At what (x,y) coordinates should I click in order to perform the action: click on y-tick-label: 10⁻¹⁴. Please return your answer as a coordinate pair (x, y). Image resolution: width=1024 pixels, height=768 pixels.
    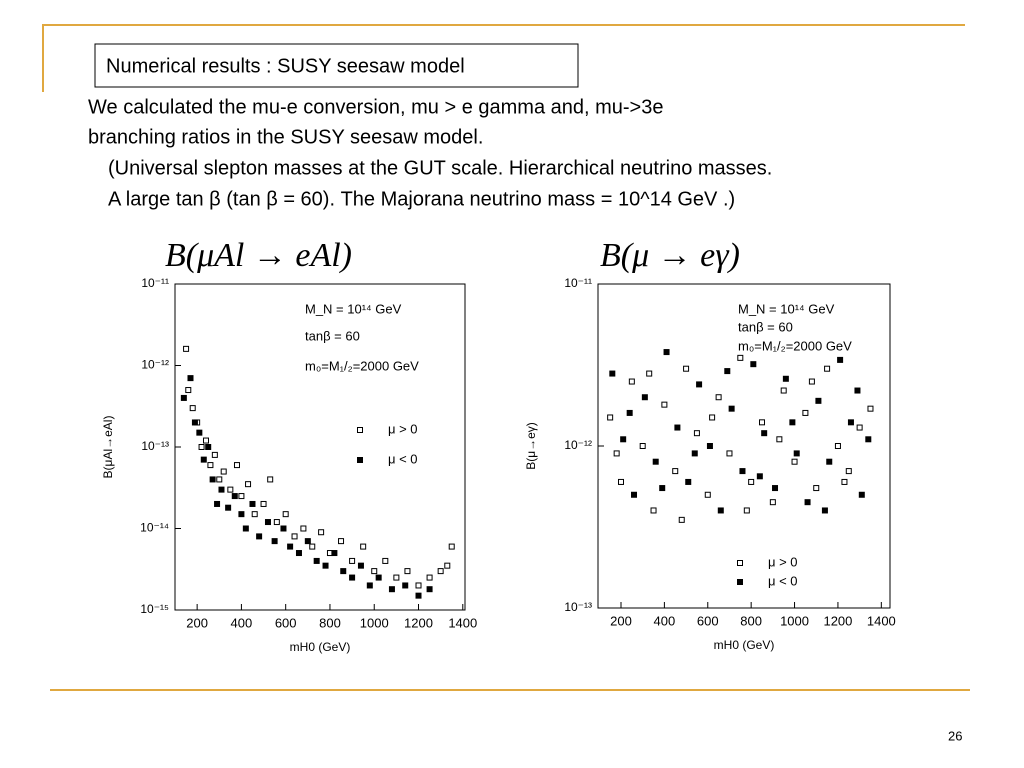
    Looking at the image, I should click on (154, 528).